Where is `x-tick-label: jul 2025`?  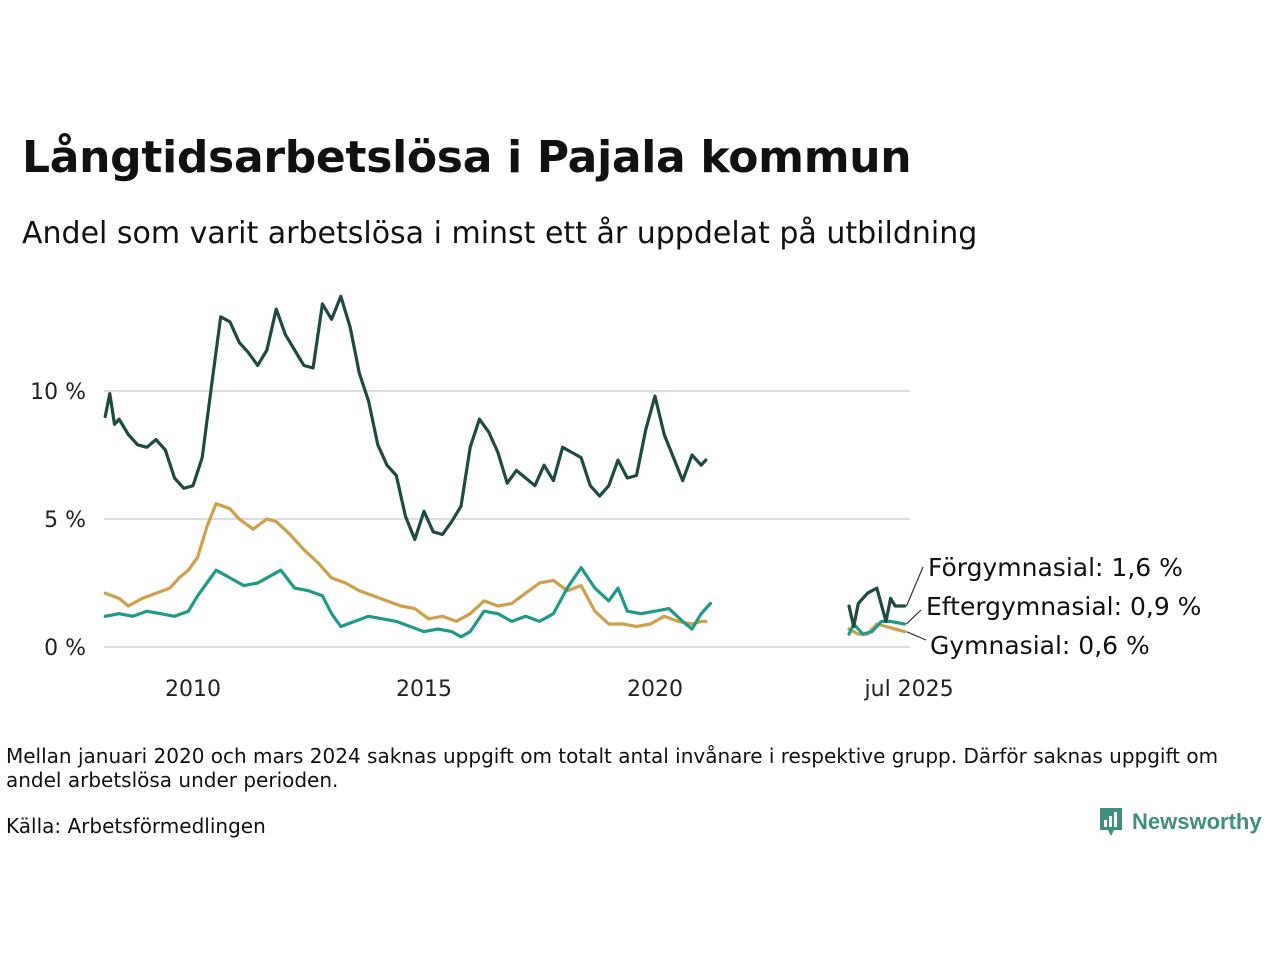
x-tick-label: jul 2025 is located at coordinates (909, 689).